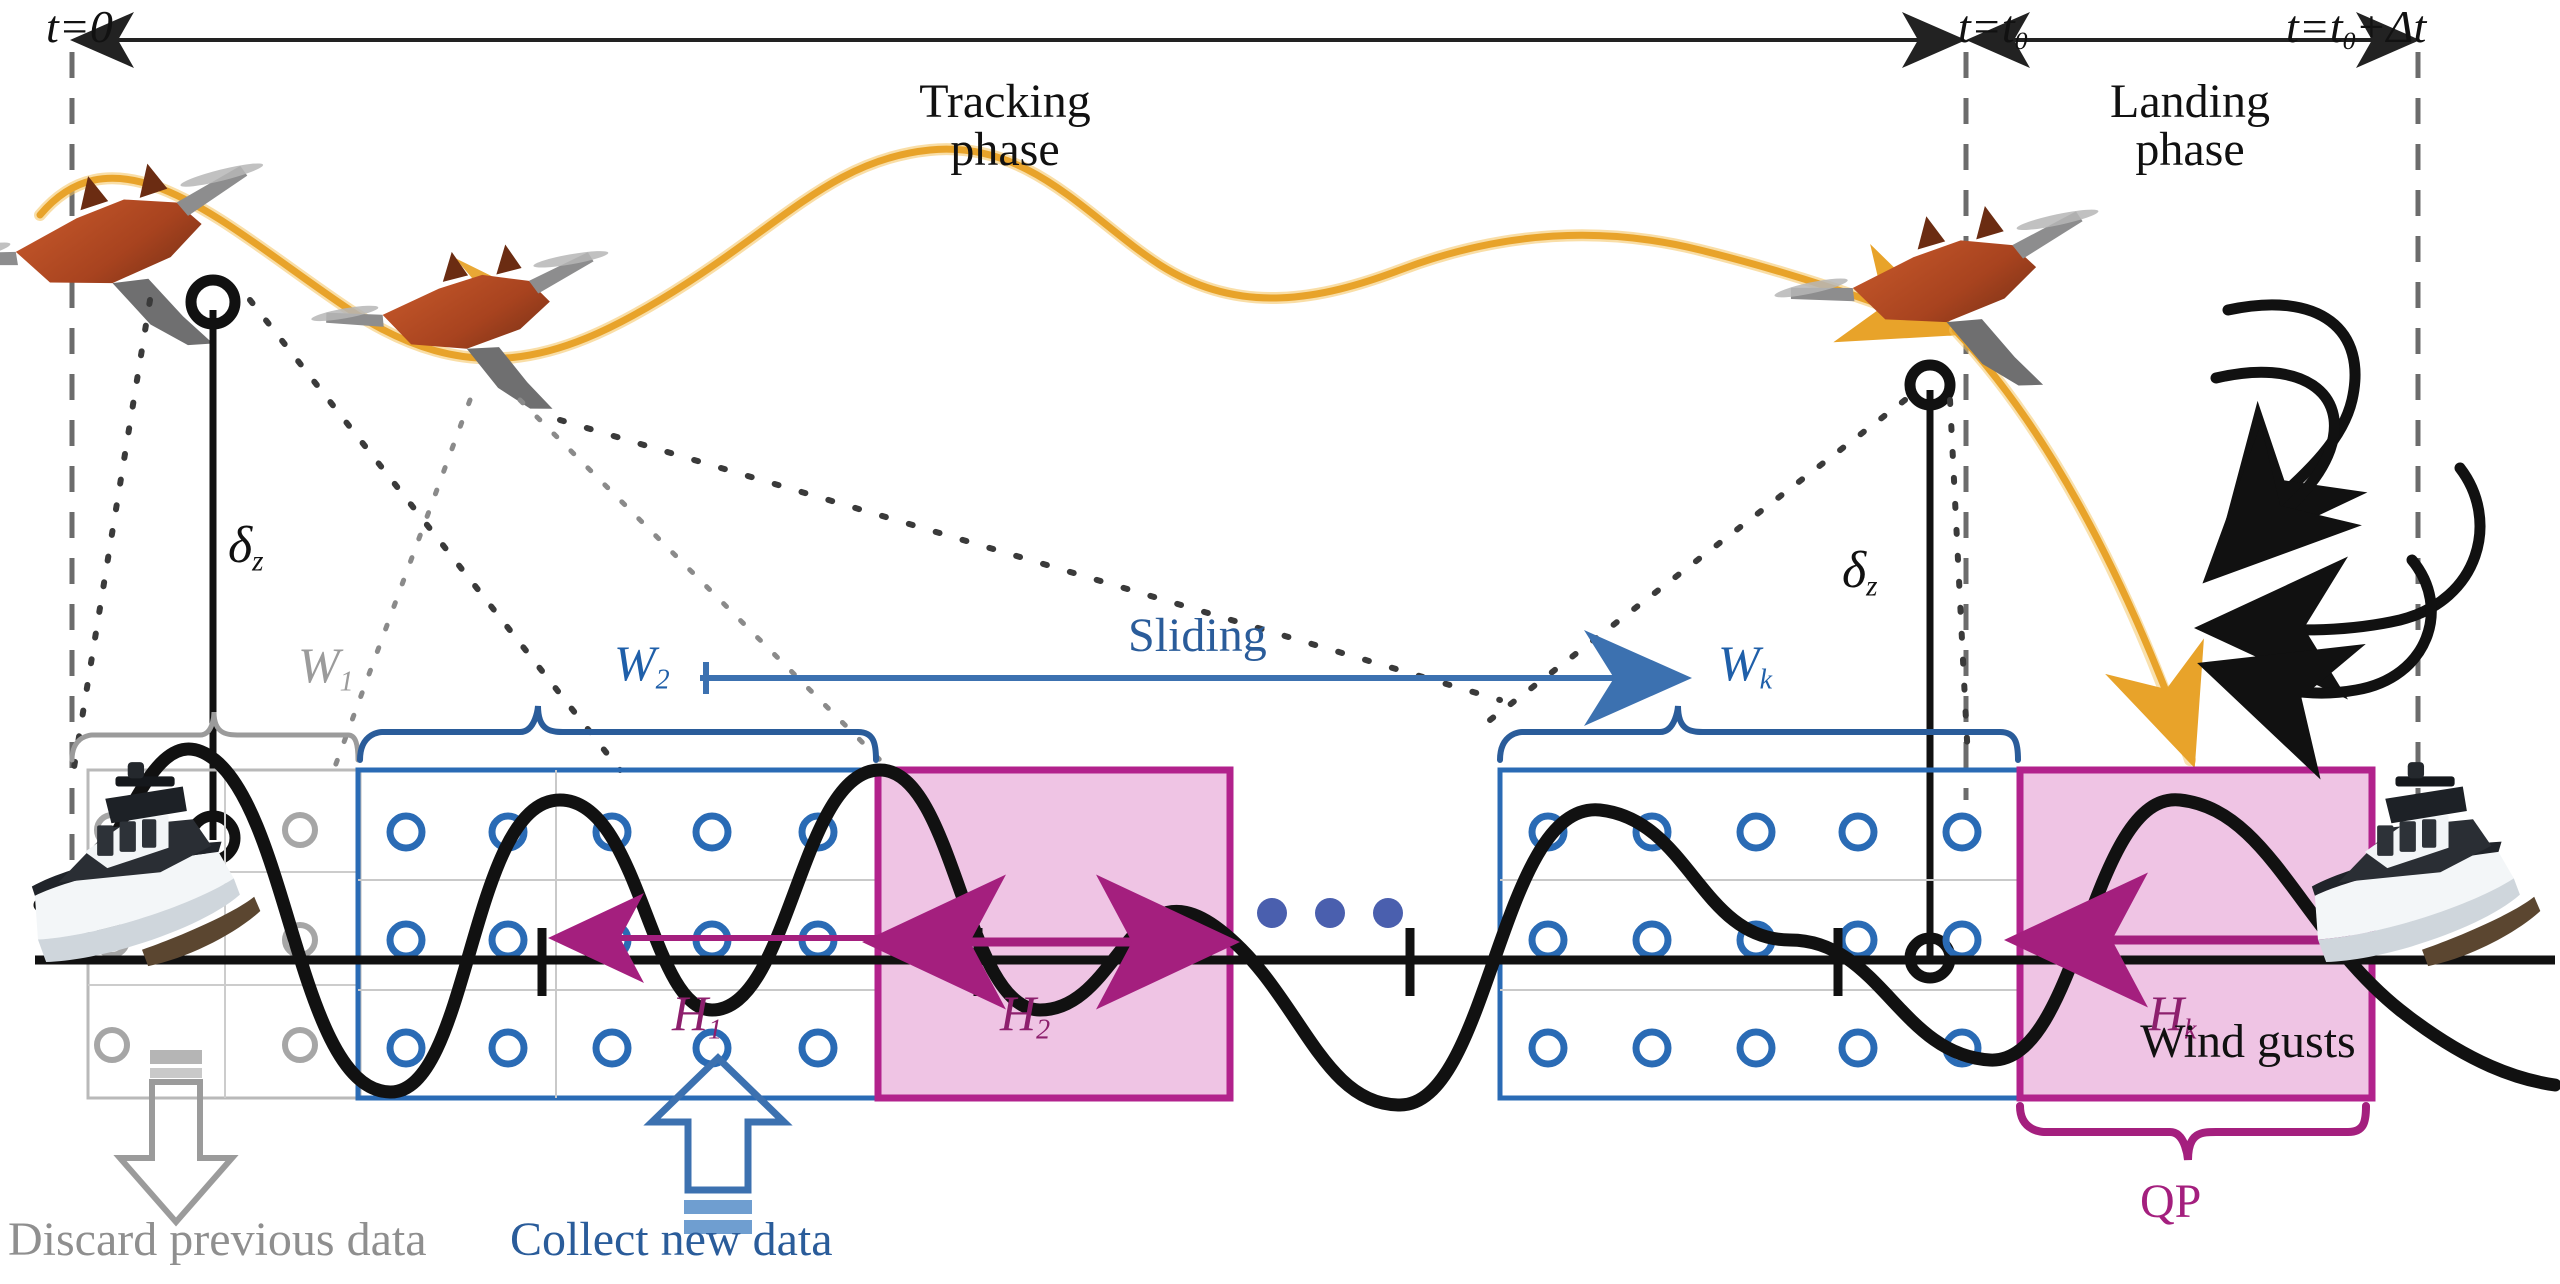 The height and width of the screenshot is (1284, 2560). I want to click on brace-w2, so click(618, 734).